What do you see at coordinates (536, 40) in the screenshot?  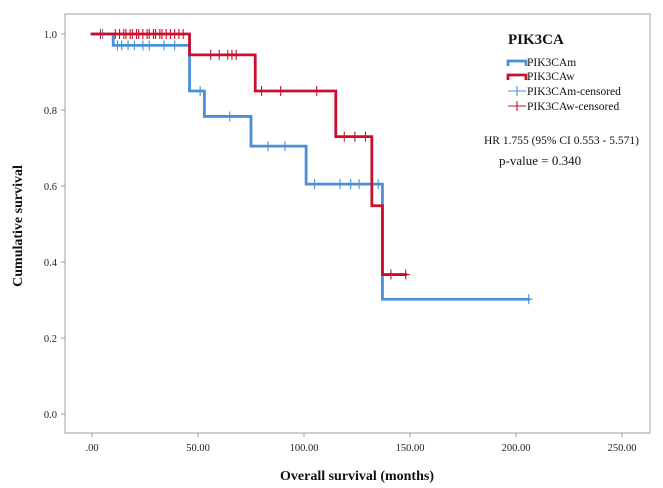 I see `legend-title: PIK3CA` at bounding box center [536, 40].